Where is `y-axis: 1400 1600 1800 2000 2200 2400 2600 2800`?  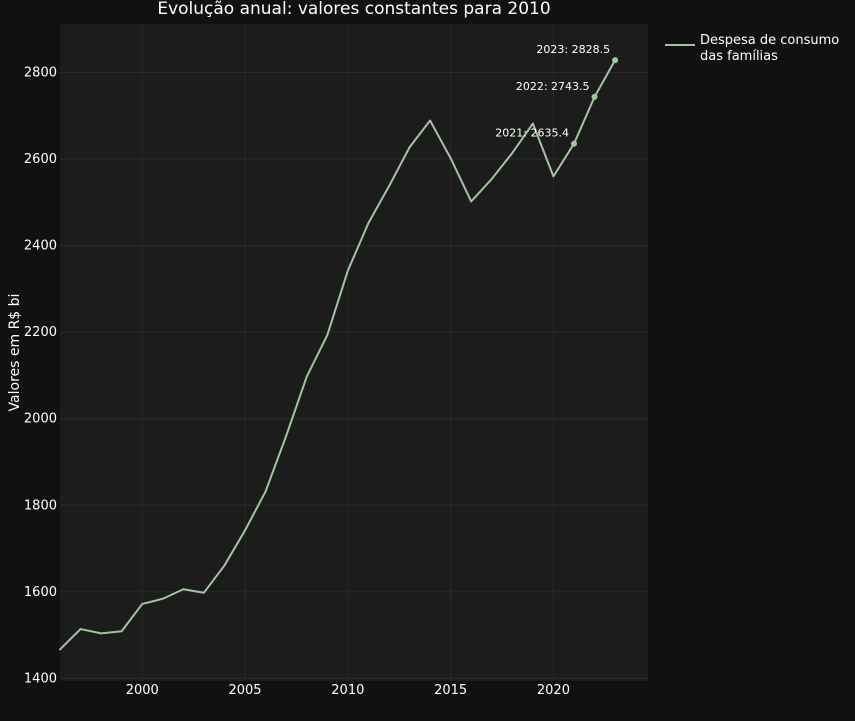
y-axis: 1400 1600 1800 2000 2200 2400 2600 2800 is located at coordinates (40, 375).